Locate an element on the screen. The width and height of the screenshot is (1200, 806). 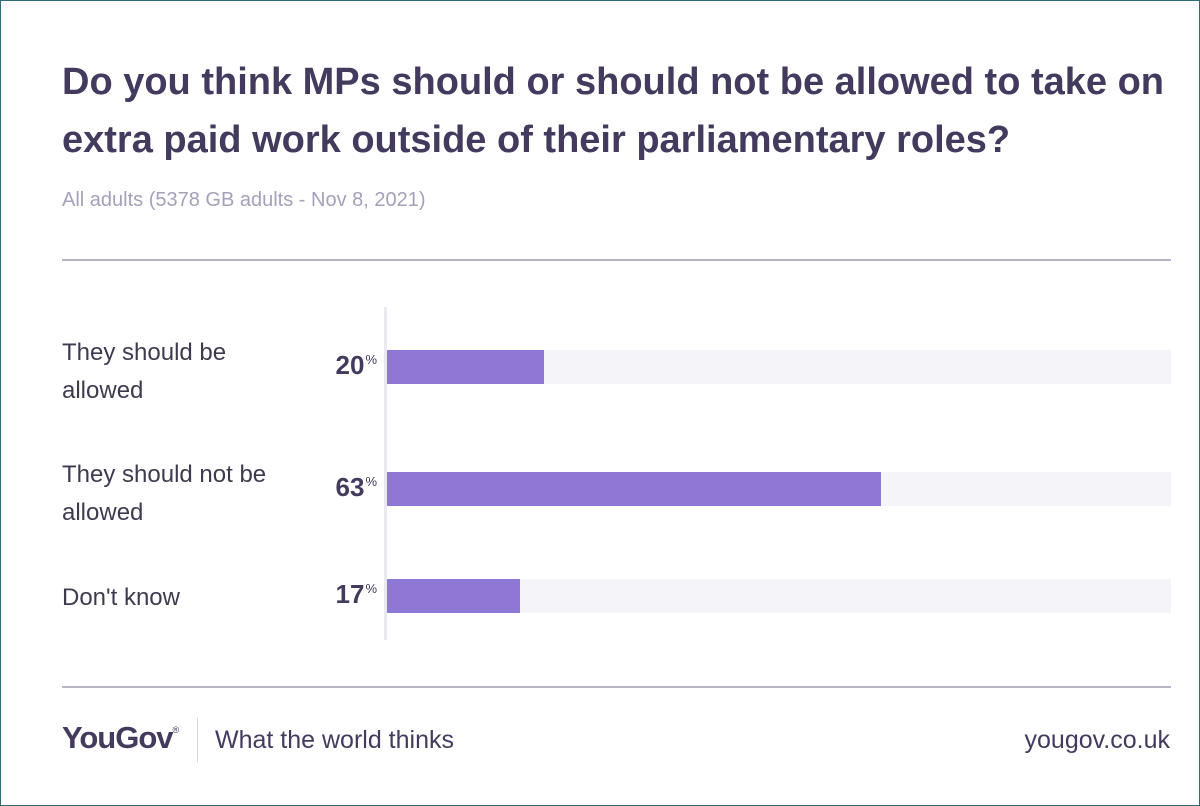
value-number: 17 is located at coordinates (350, 594).